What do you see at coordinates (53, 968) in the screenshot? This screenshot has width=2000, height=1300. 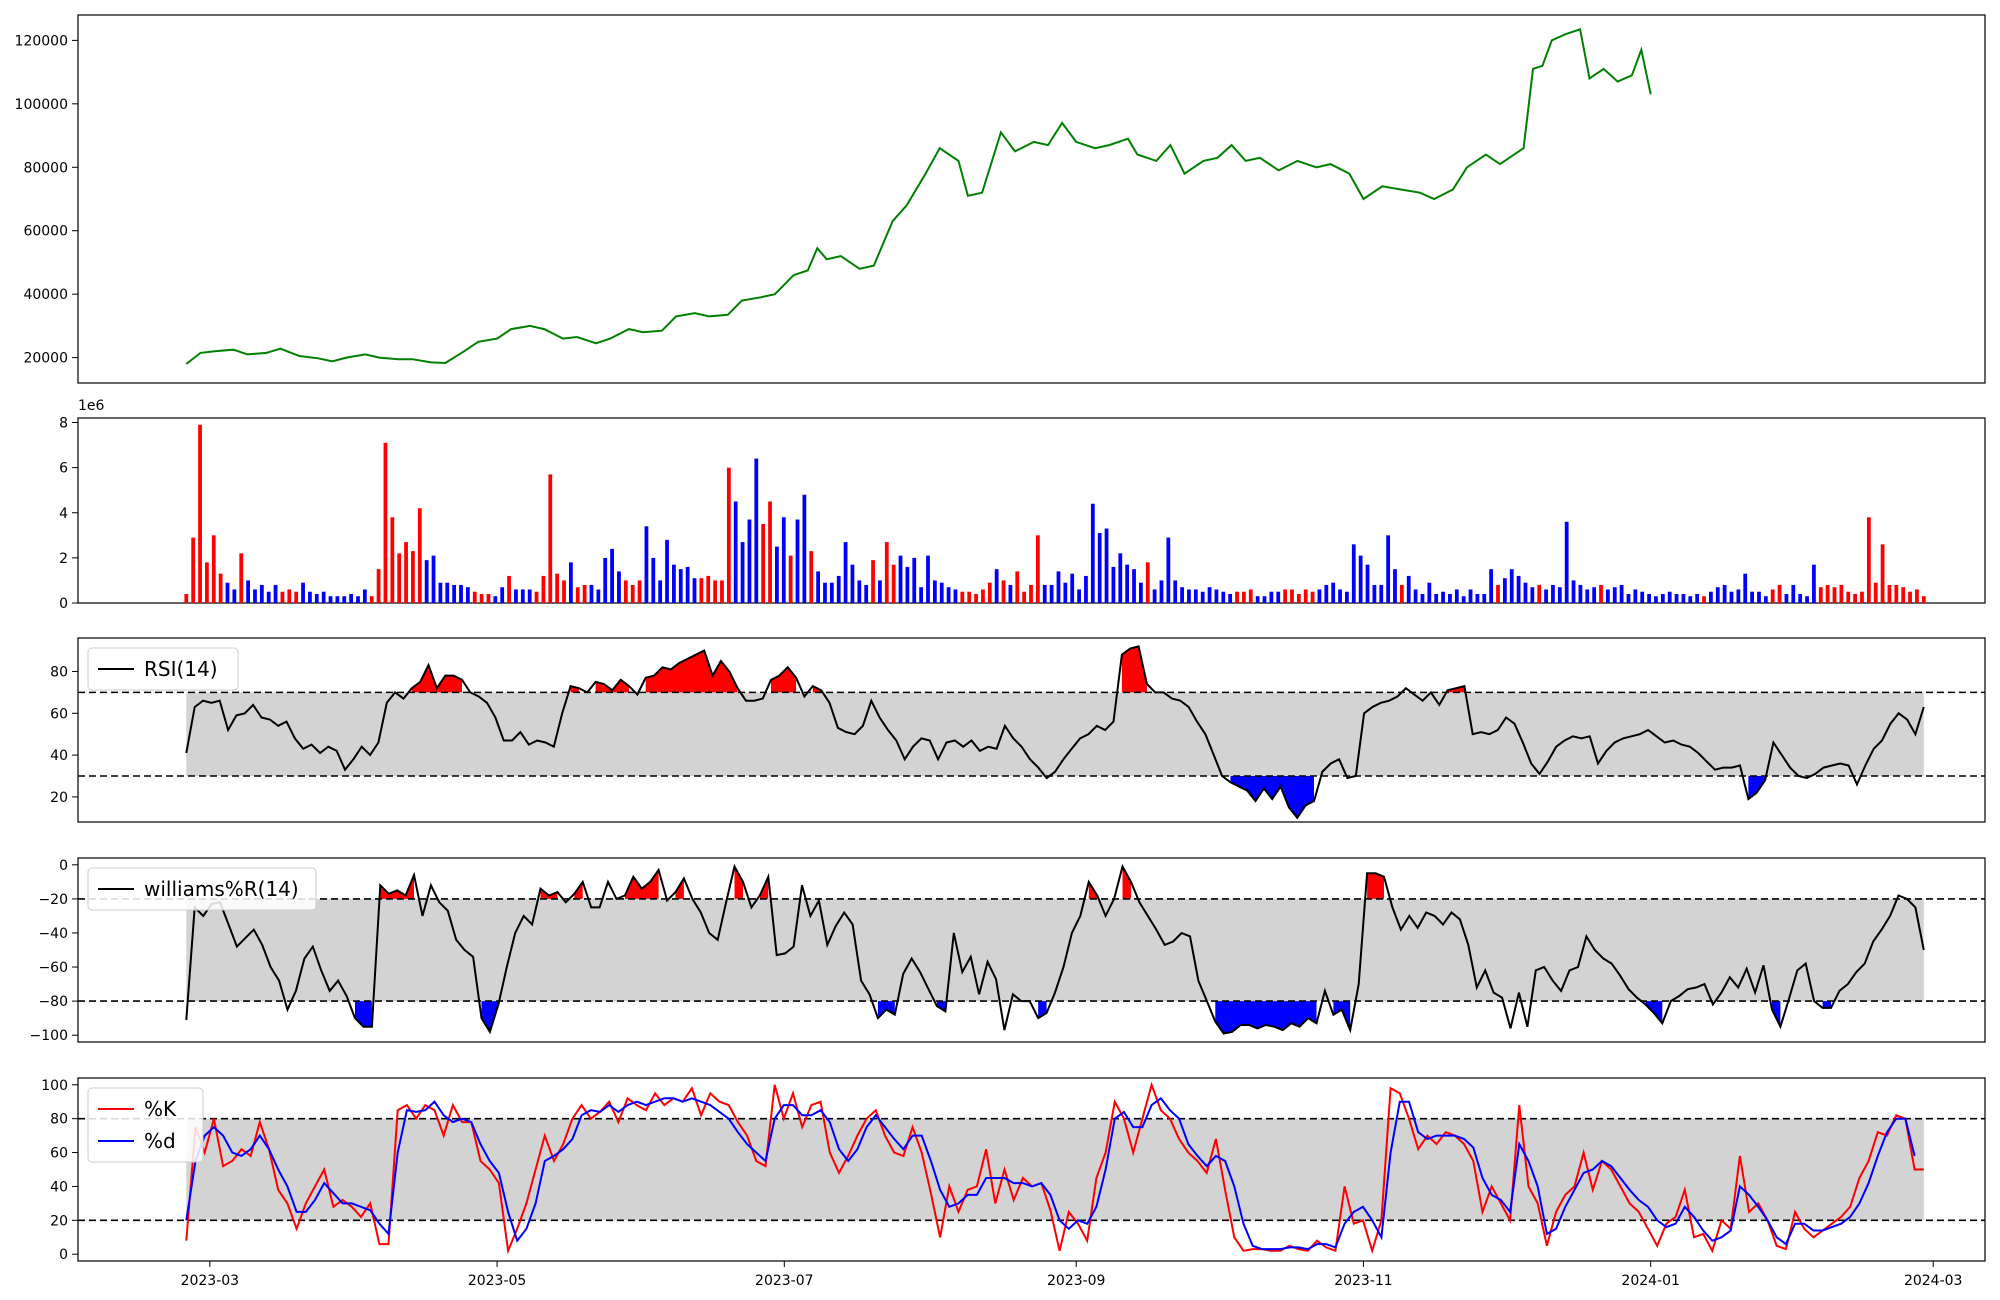 I see `williams-ytick-label: −60` at bounding box center [53, 968].